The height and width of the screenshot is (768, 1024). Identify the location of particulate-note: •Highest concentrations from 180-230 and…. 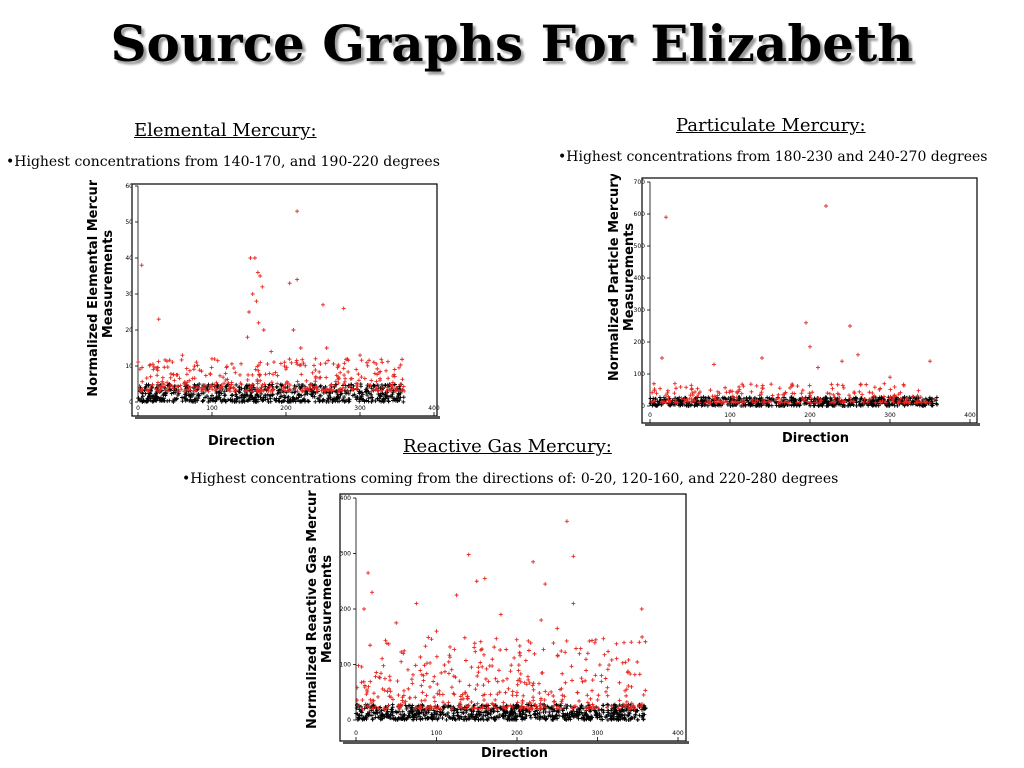
(773, 157).